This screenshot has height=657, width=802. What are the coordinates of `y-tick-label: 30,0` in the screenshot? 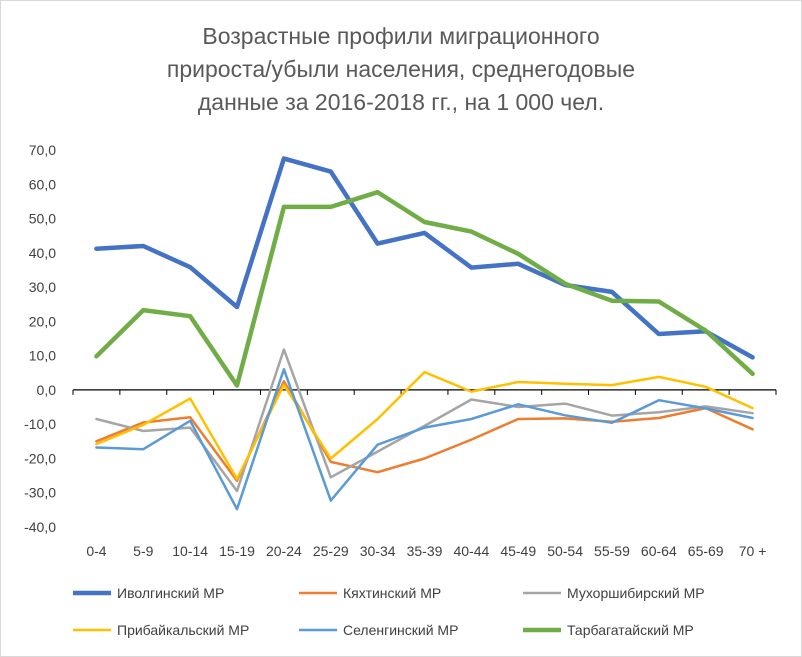 It's located at (42, 287).